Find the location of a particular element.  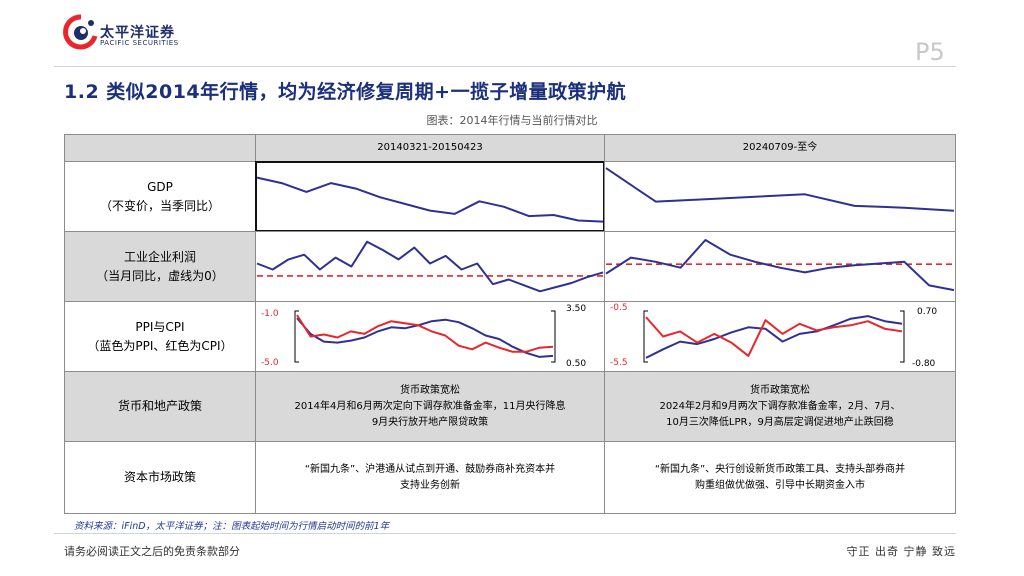

monetary-2014-line3: 9月央行放开地产限贷政策 is located at coordinates (430, 422).